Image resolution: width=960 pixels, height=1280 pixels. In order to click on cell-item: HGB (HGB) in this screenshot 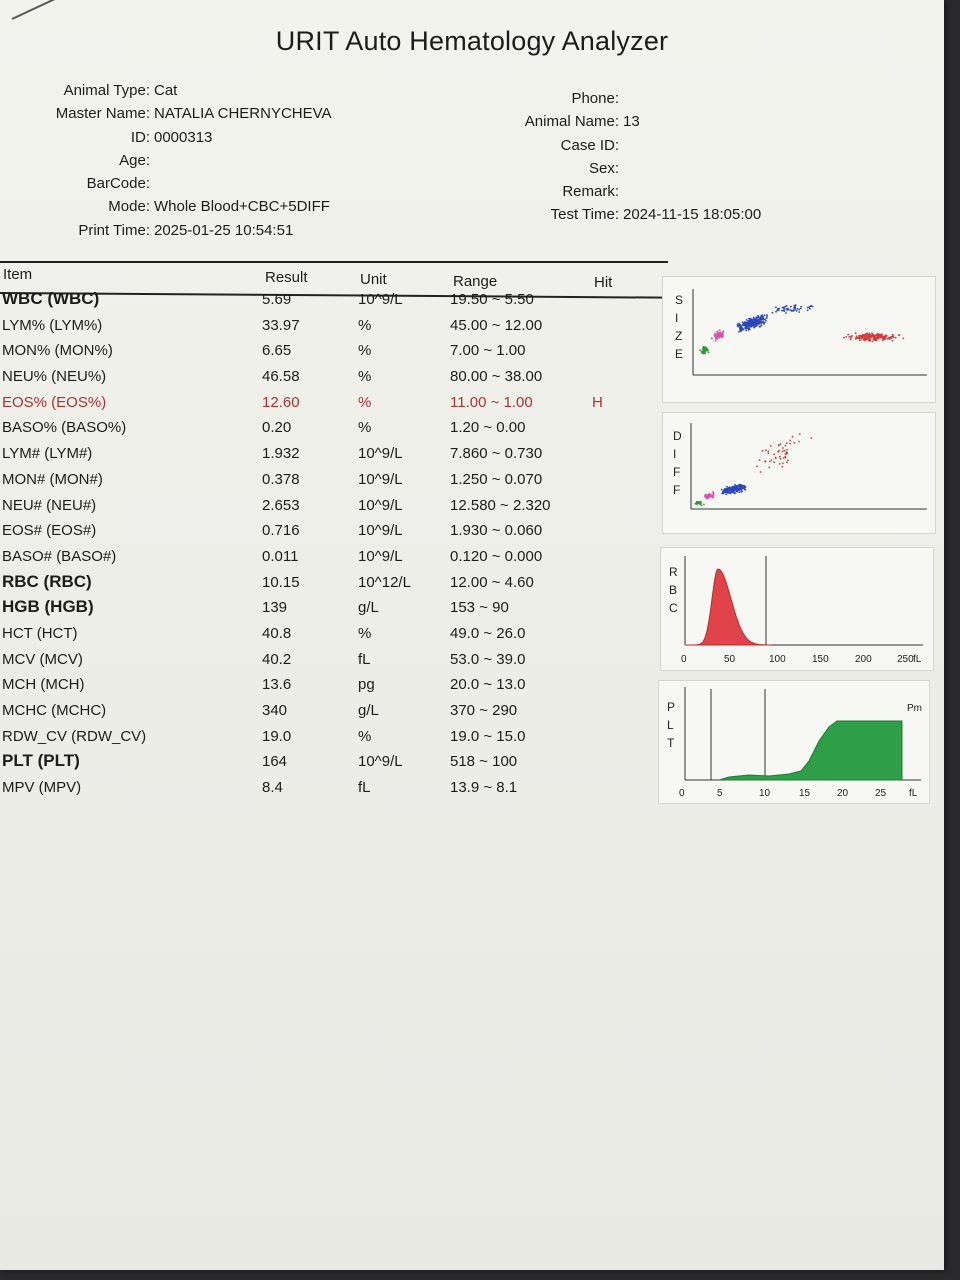, I will do `click(48, 607)`.